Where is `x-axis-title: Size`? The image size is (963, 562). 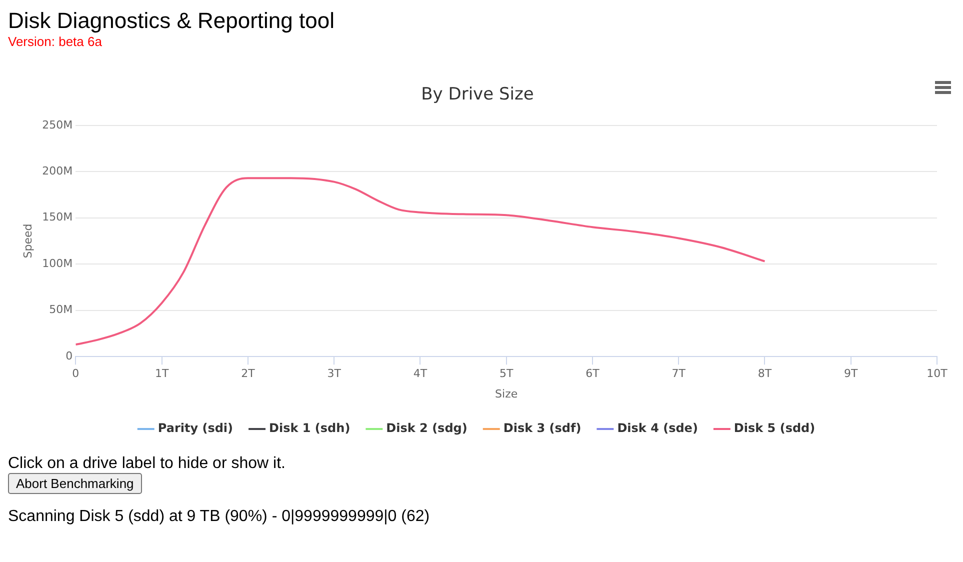
x-axis-title: Size is located at coordinates (506, 393).